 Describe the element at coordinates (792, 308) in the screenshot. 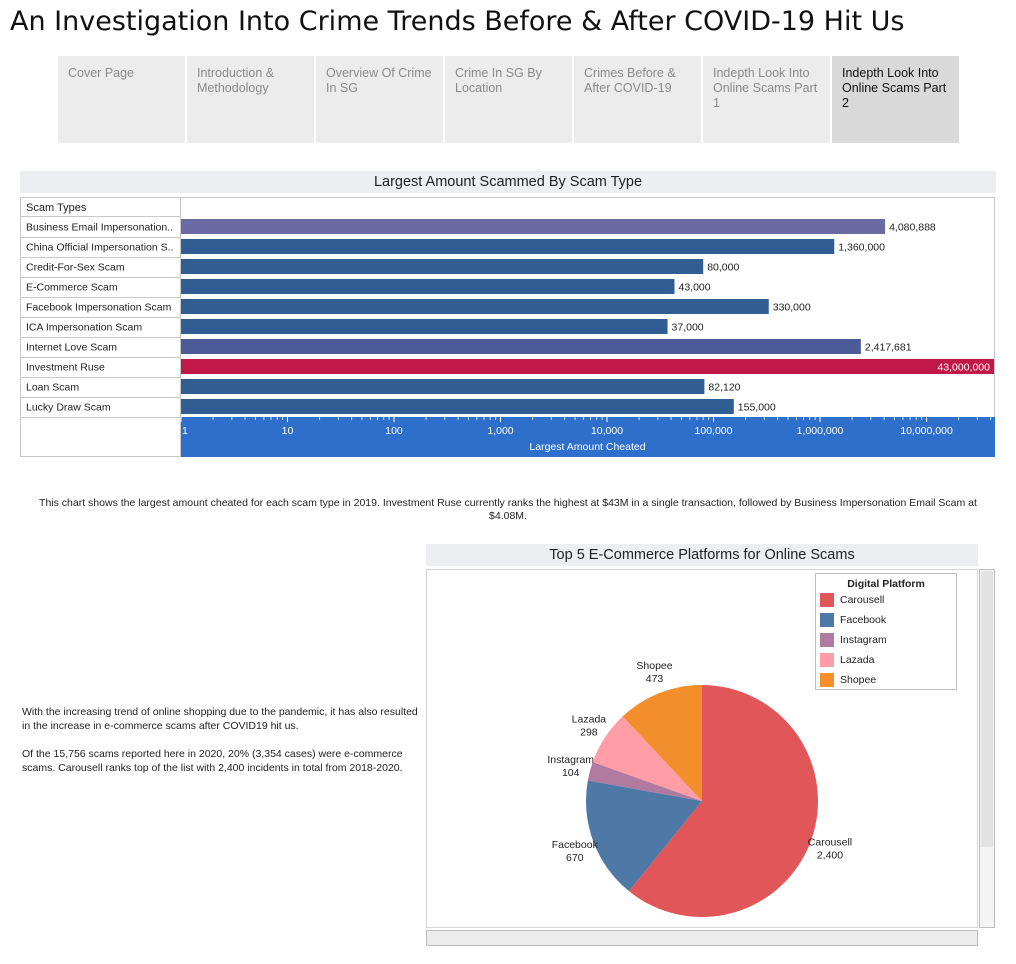

I see `bar-value-label: 330,000` at that location.